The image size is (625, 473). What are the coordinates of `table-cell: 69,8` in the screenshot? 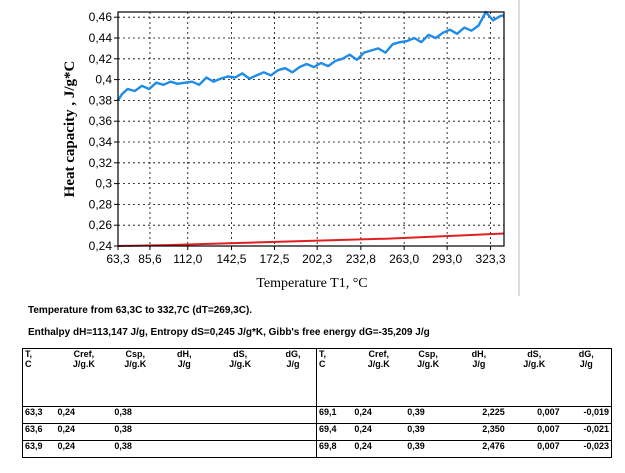 It's located at (328, 446).